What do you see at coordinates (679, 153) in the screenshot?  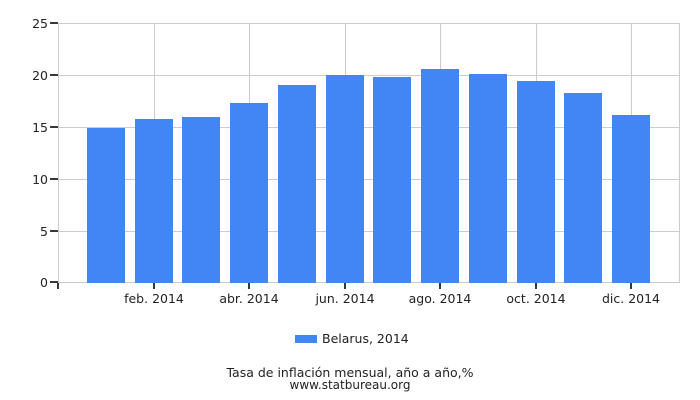 I see `plot-right-border` at bounding box center [679, 153].